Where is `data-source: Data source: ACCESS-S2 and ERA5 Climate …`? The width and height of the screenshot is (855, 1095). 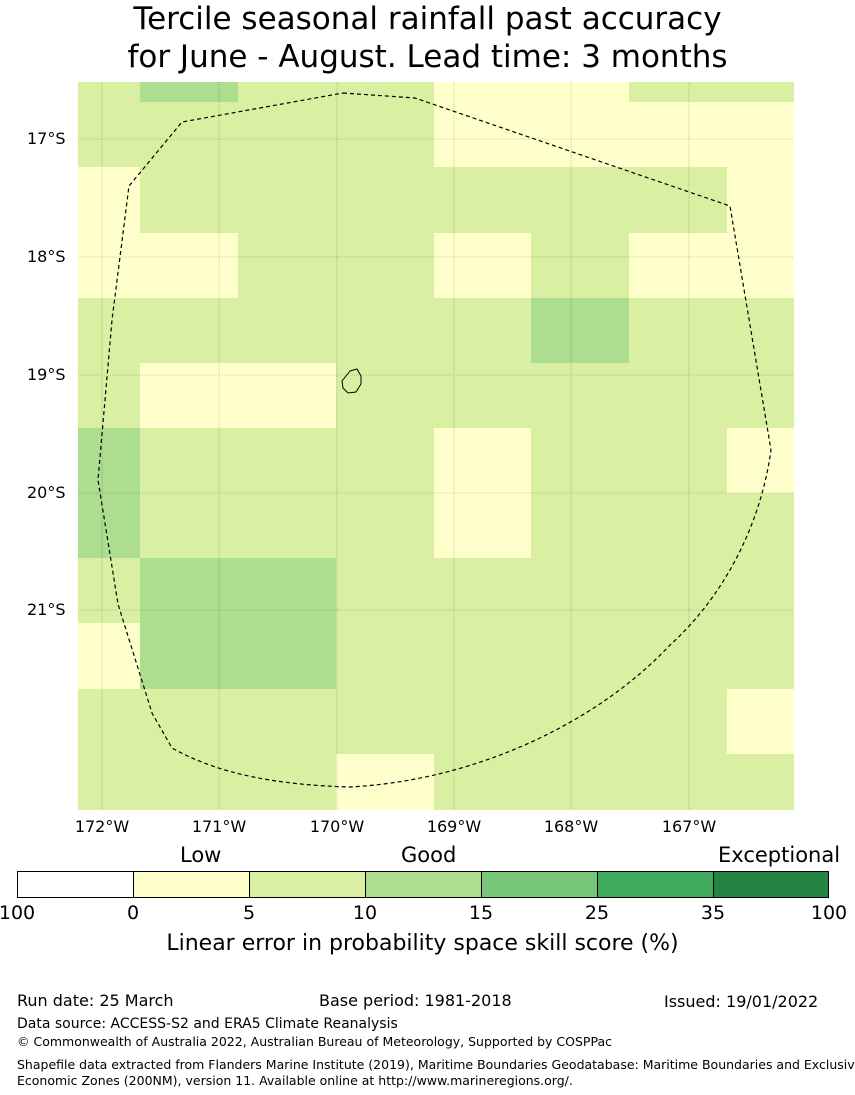
data-source: Data source: ACCESS-S2 and ERA5 Climate … is located at coordinates (207, 1024).